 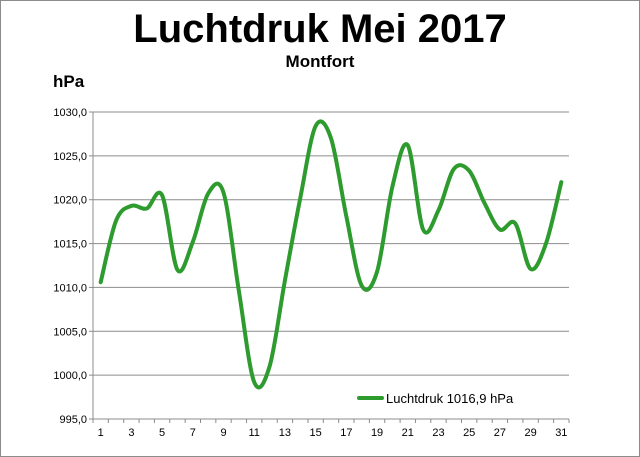 I want to click on x-tick-label: 3, so click(x=131, y=433).